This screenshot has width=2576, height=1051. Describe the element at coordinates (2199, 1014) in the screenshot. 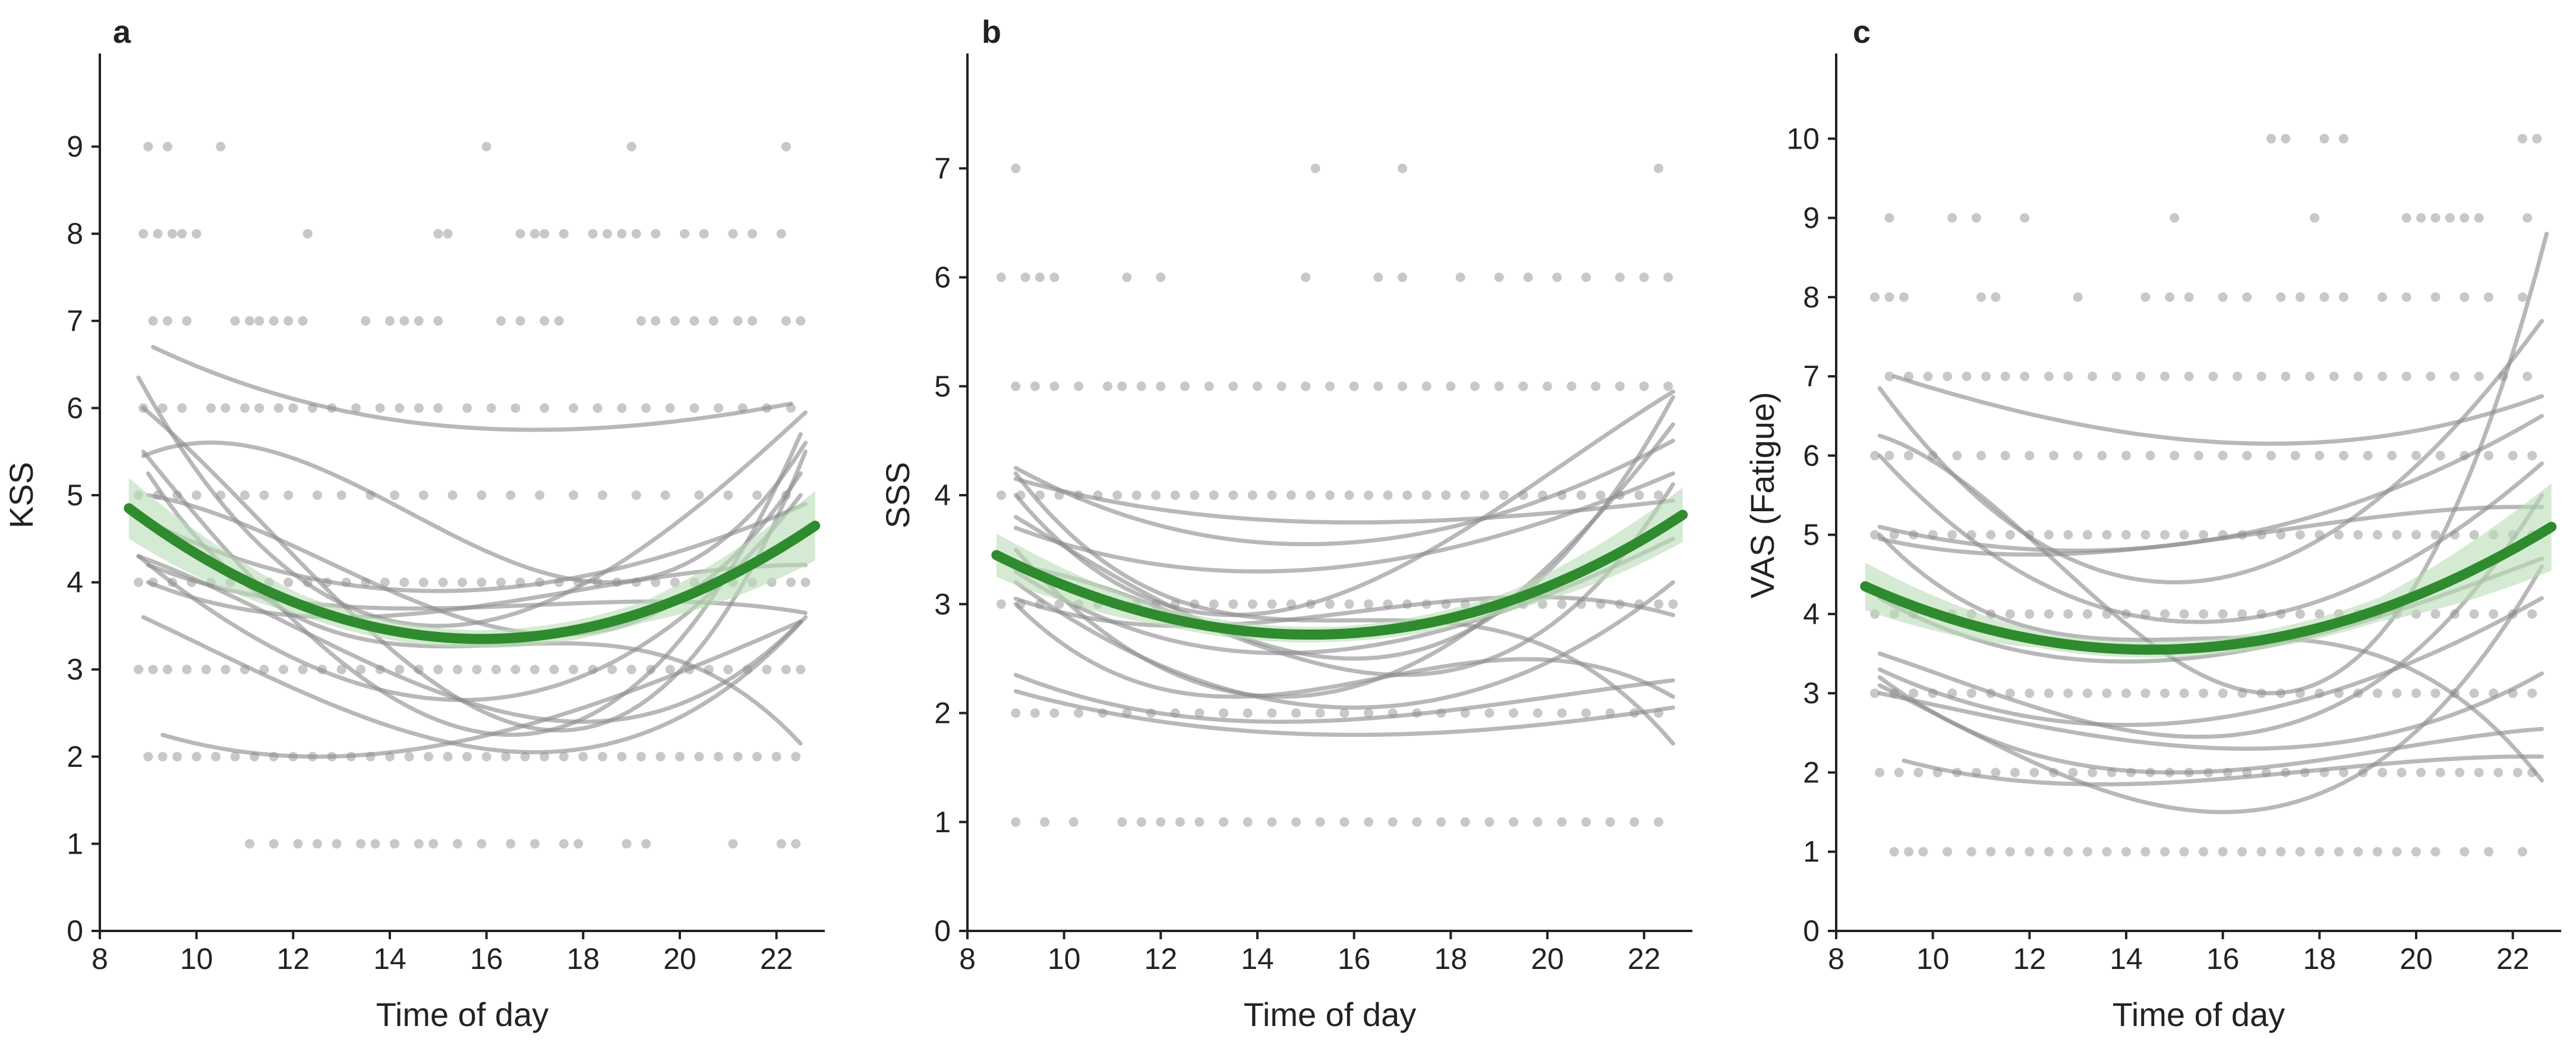

I see `x-axis-label: Time of day` at that location.